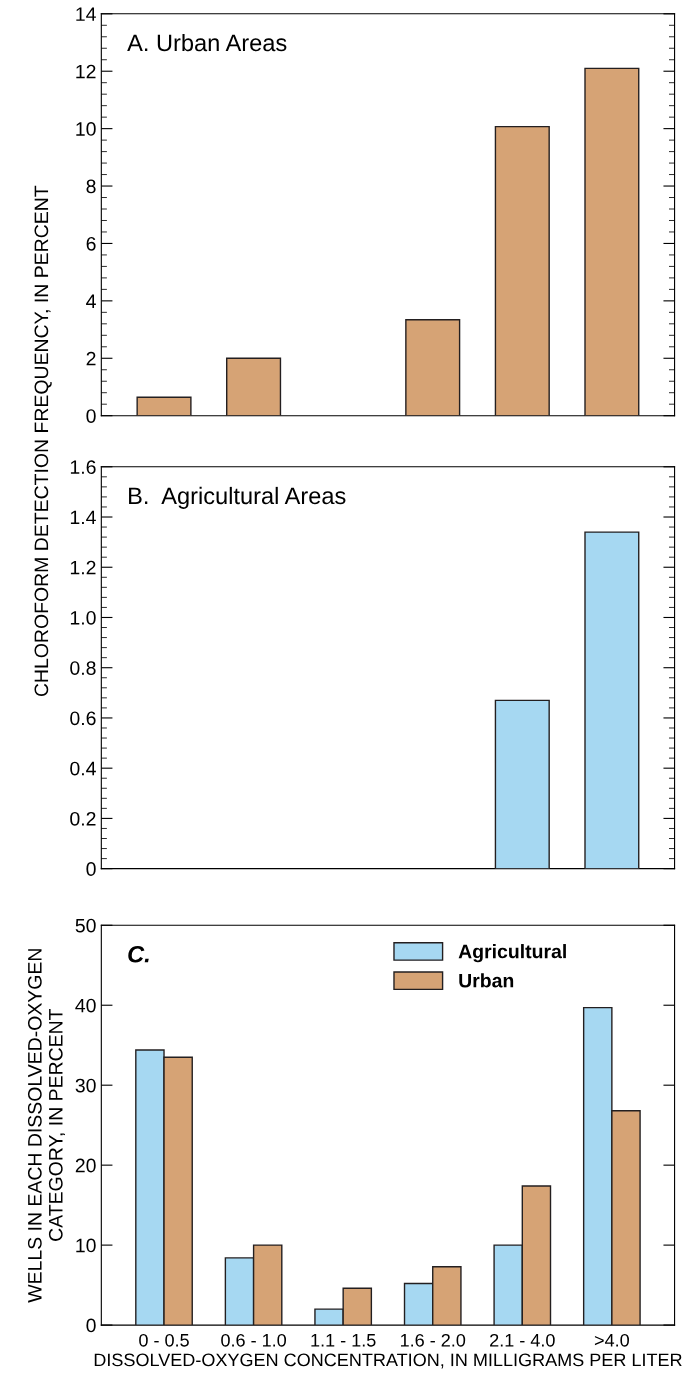 The height and width of the screenshot is (1381, 694). I want to click on y-tick-label: 0.4, so click(83, 768).